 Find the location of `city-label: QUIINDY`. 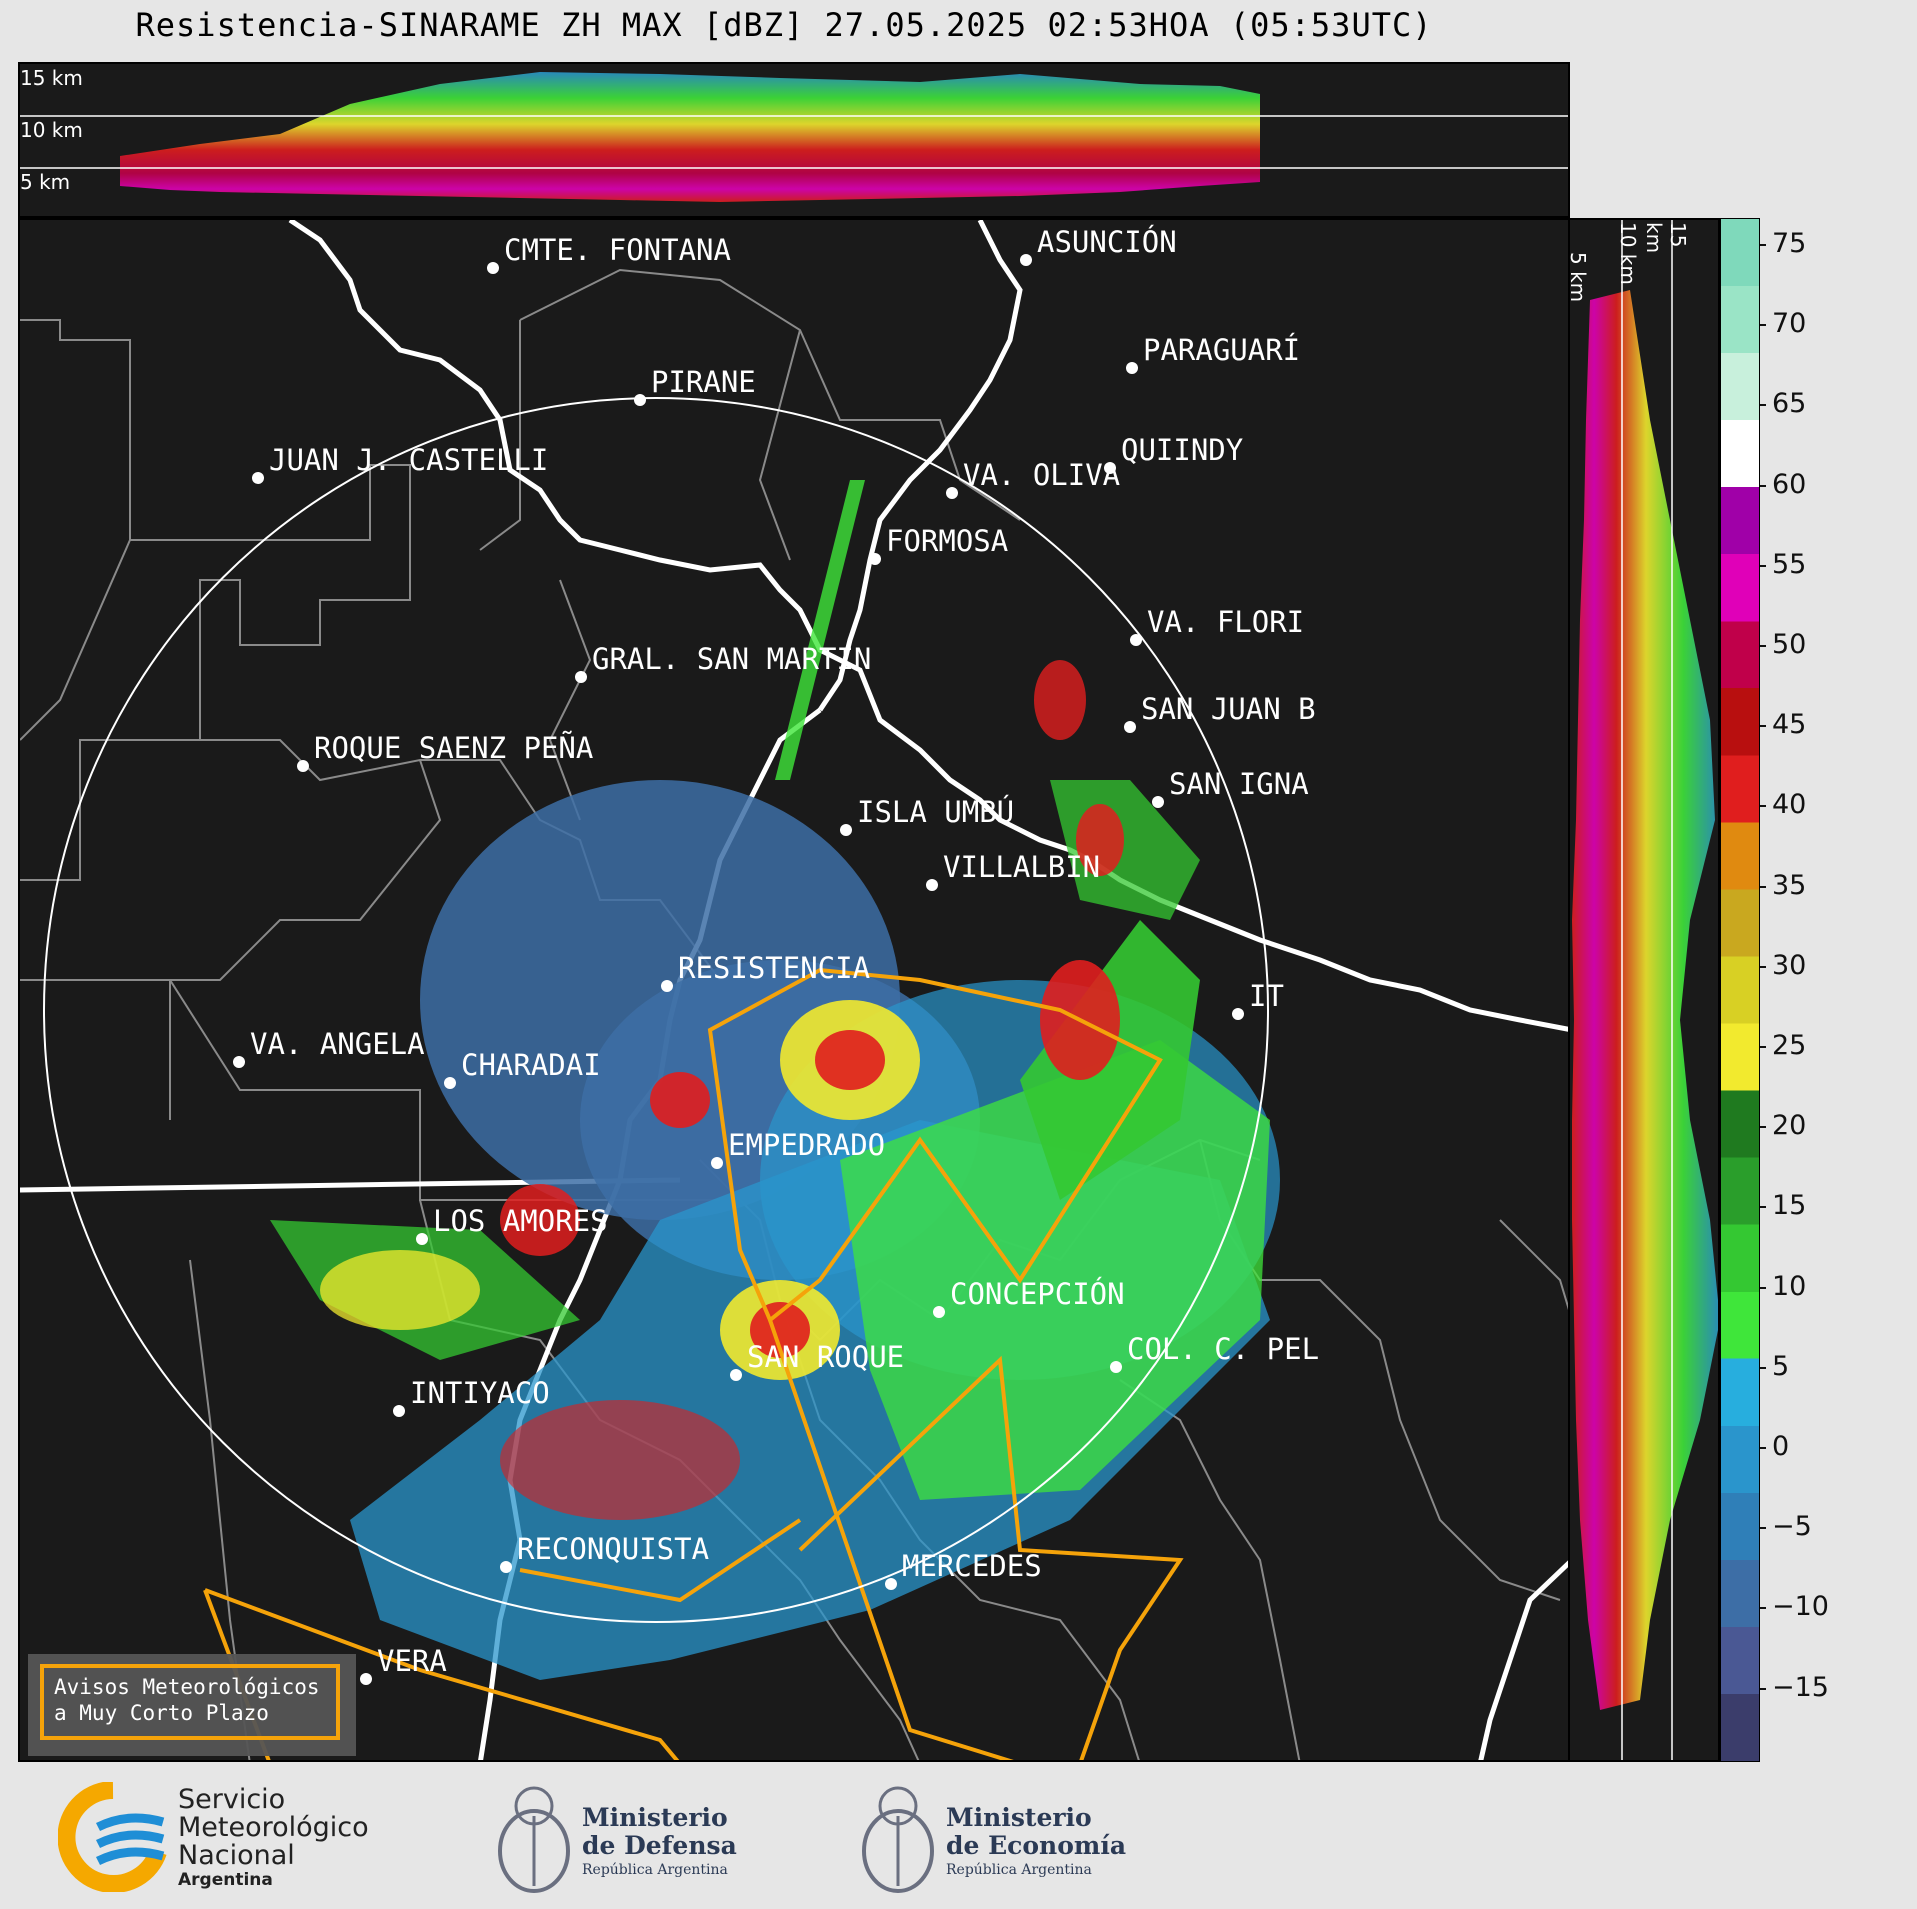

city-label: QUIINDY is located at coordinates (1182, 450).